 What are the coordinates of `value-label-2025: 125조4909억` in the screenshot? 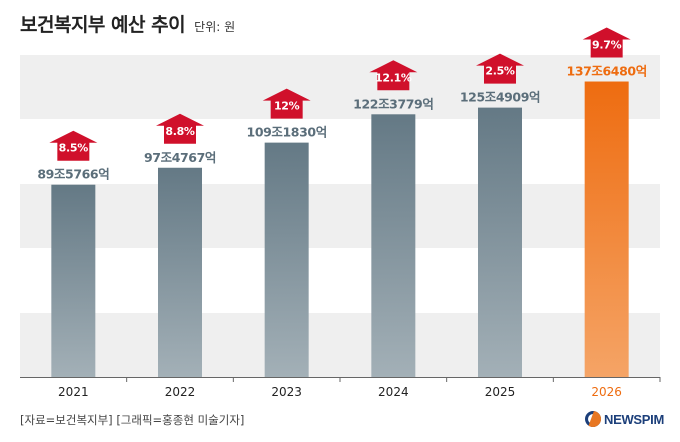 It's located at (500, 97).